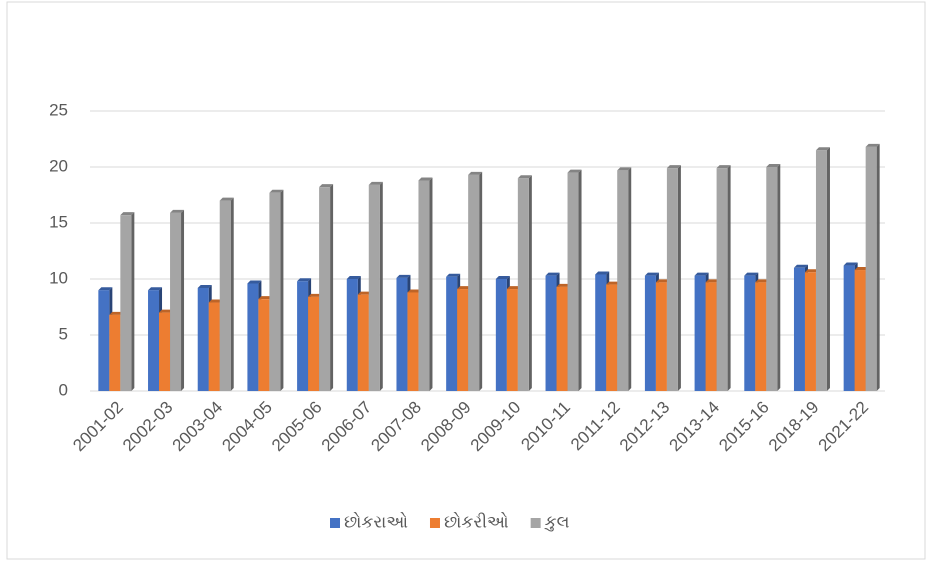  Describe the element at coordinates (476, 521) in the screenshot. I see `legend-label: છોકરીઓ` at that location.